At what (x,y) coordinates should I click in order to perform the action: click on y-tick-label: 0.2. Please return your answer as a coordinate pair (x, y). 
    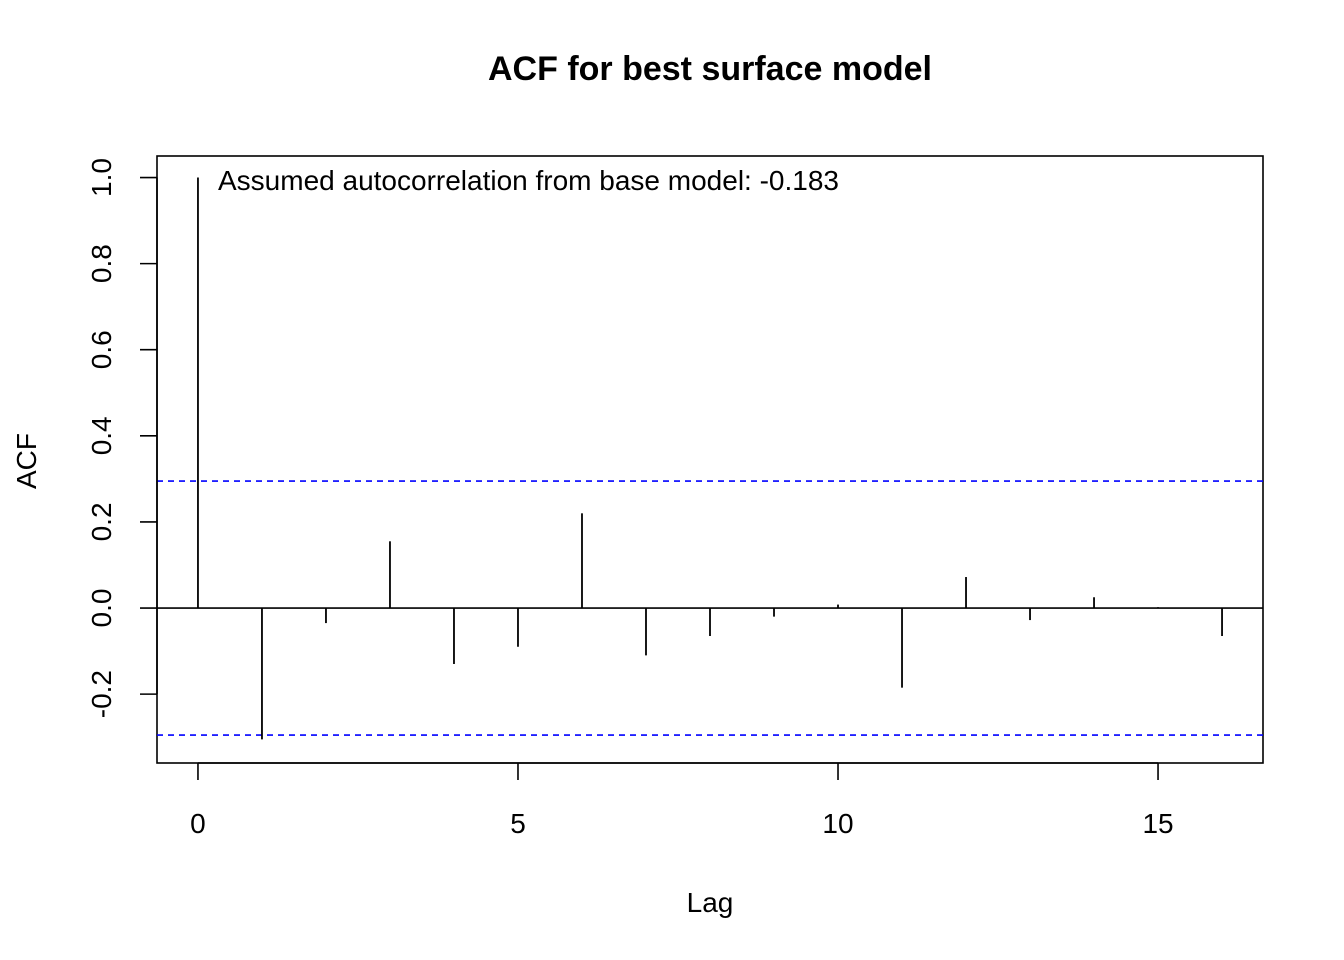
    Looking at the image, I should click on (101, 521).